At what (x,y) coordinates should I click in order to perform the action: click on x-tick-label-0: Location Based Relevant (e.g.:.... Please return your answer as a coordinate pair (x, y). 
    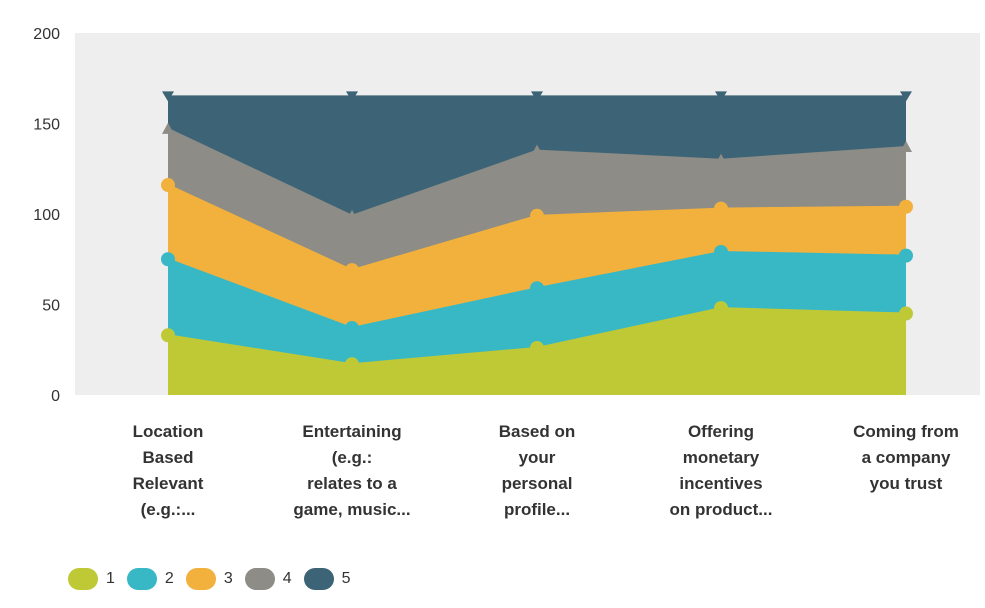
    Looking at the image, I should click on (168, 470).